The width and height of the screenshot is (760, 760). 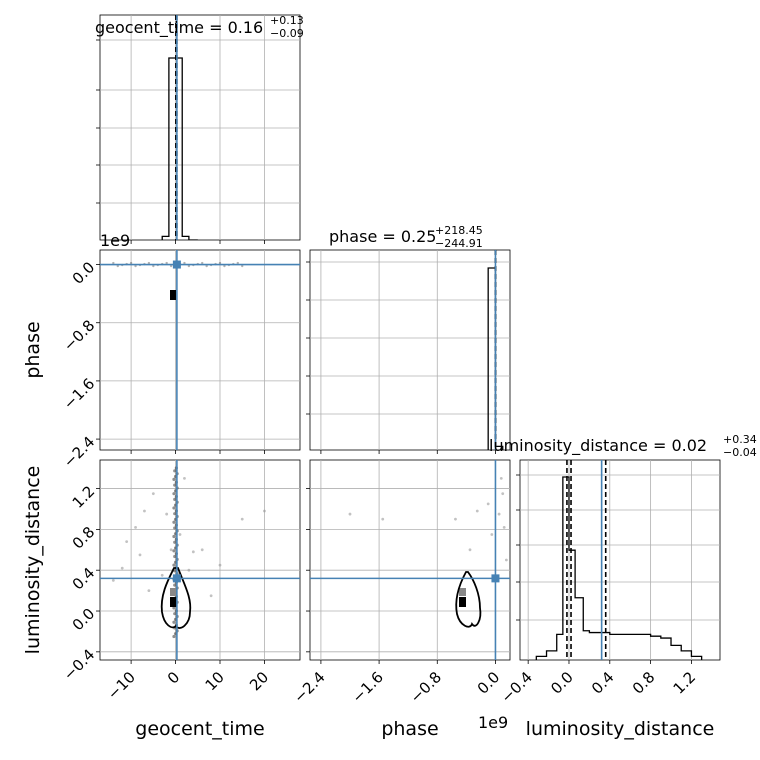 I want to click on tick-label-x: −0.8, so click(x=426, y=687).